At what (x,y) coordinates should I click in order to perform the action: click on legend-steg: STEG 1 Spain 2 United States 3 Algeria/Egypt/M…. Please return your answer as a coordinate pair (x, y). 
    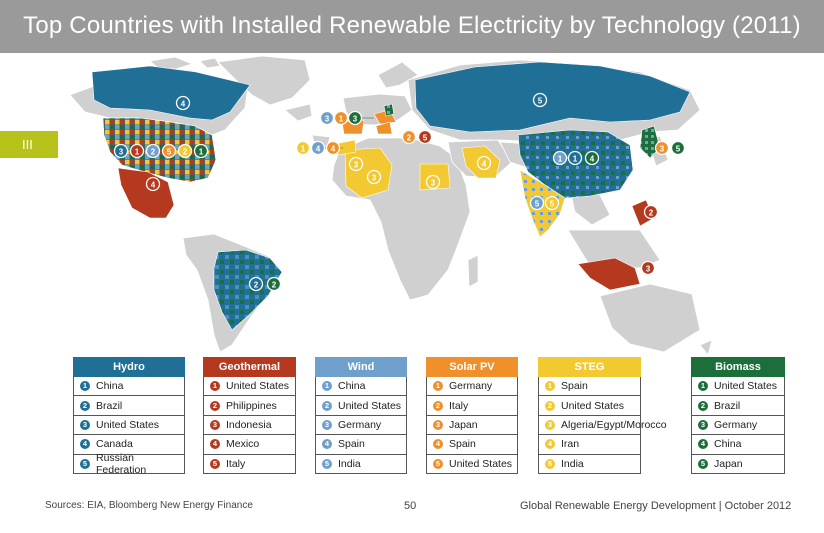
    Looking at the image, I should click on (602, 415).